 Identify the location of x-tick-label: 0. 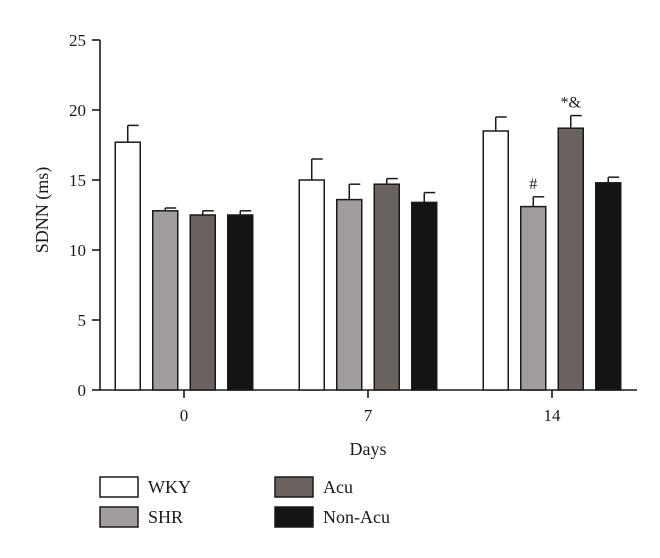
(184, 415).